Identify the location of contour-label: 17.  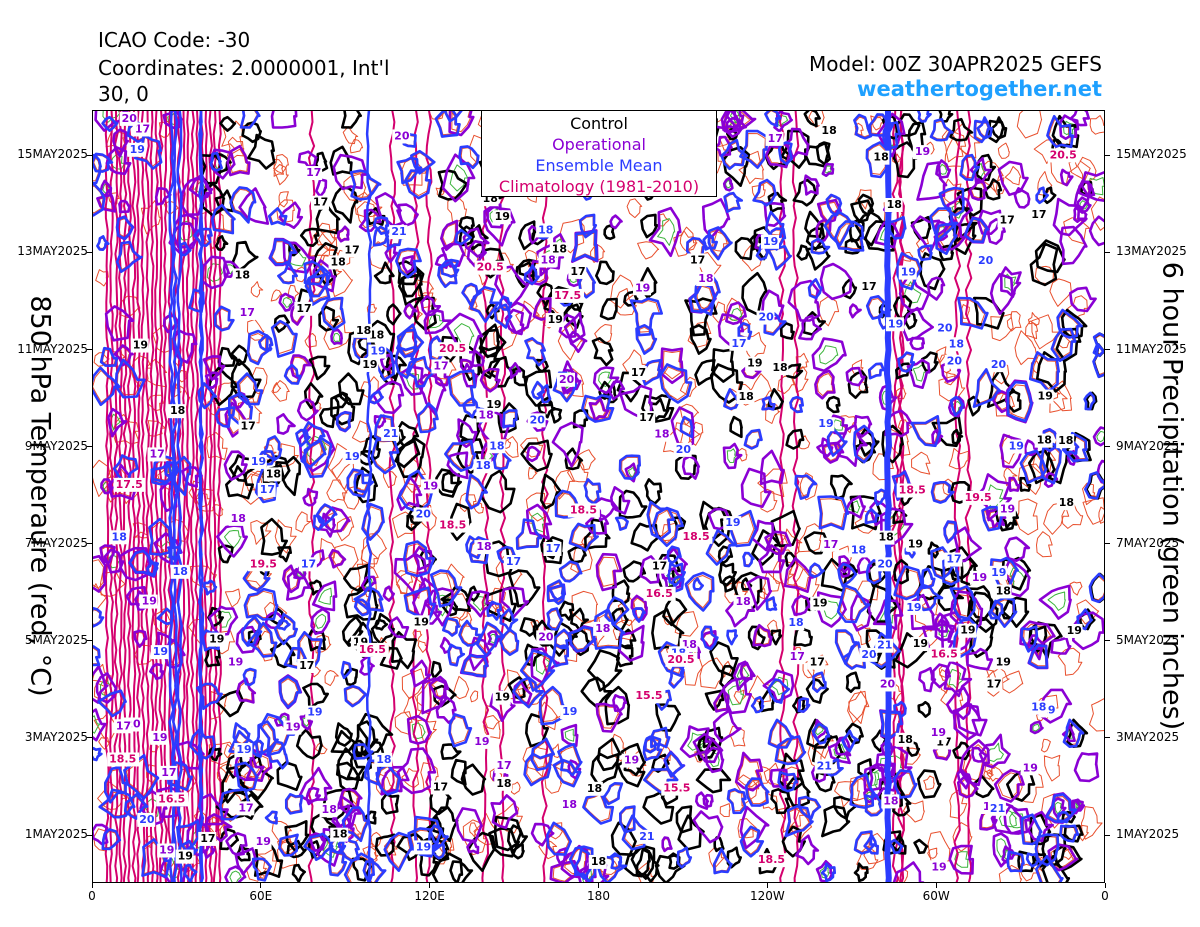
(503, 765).